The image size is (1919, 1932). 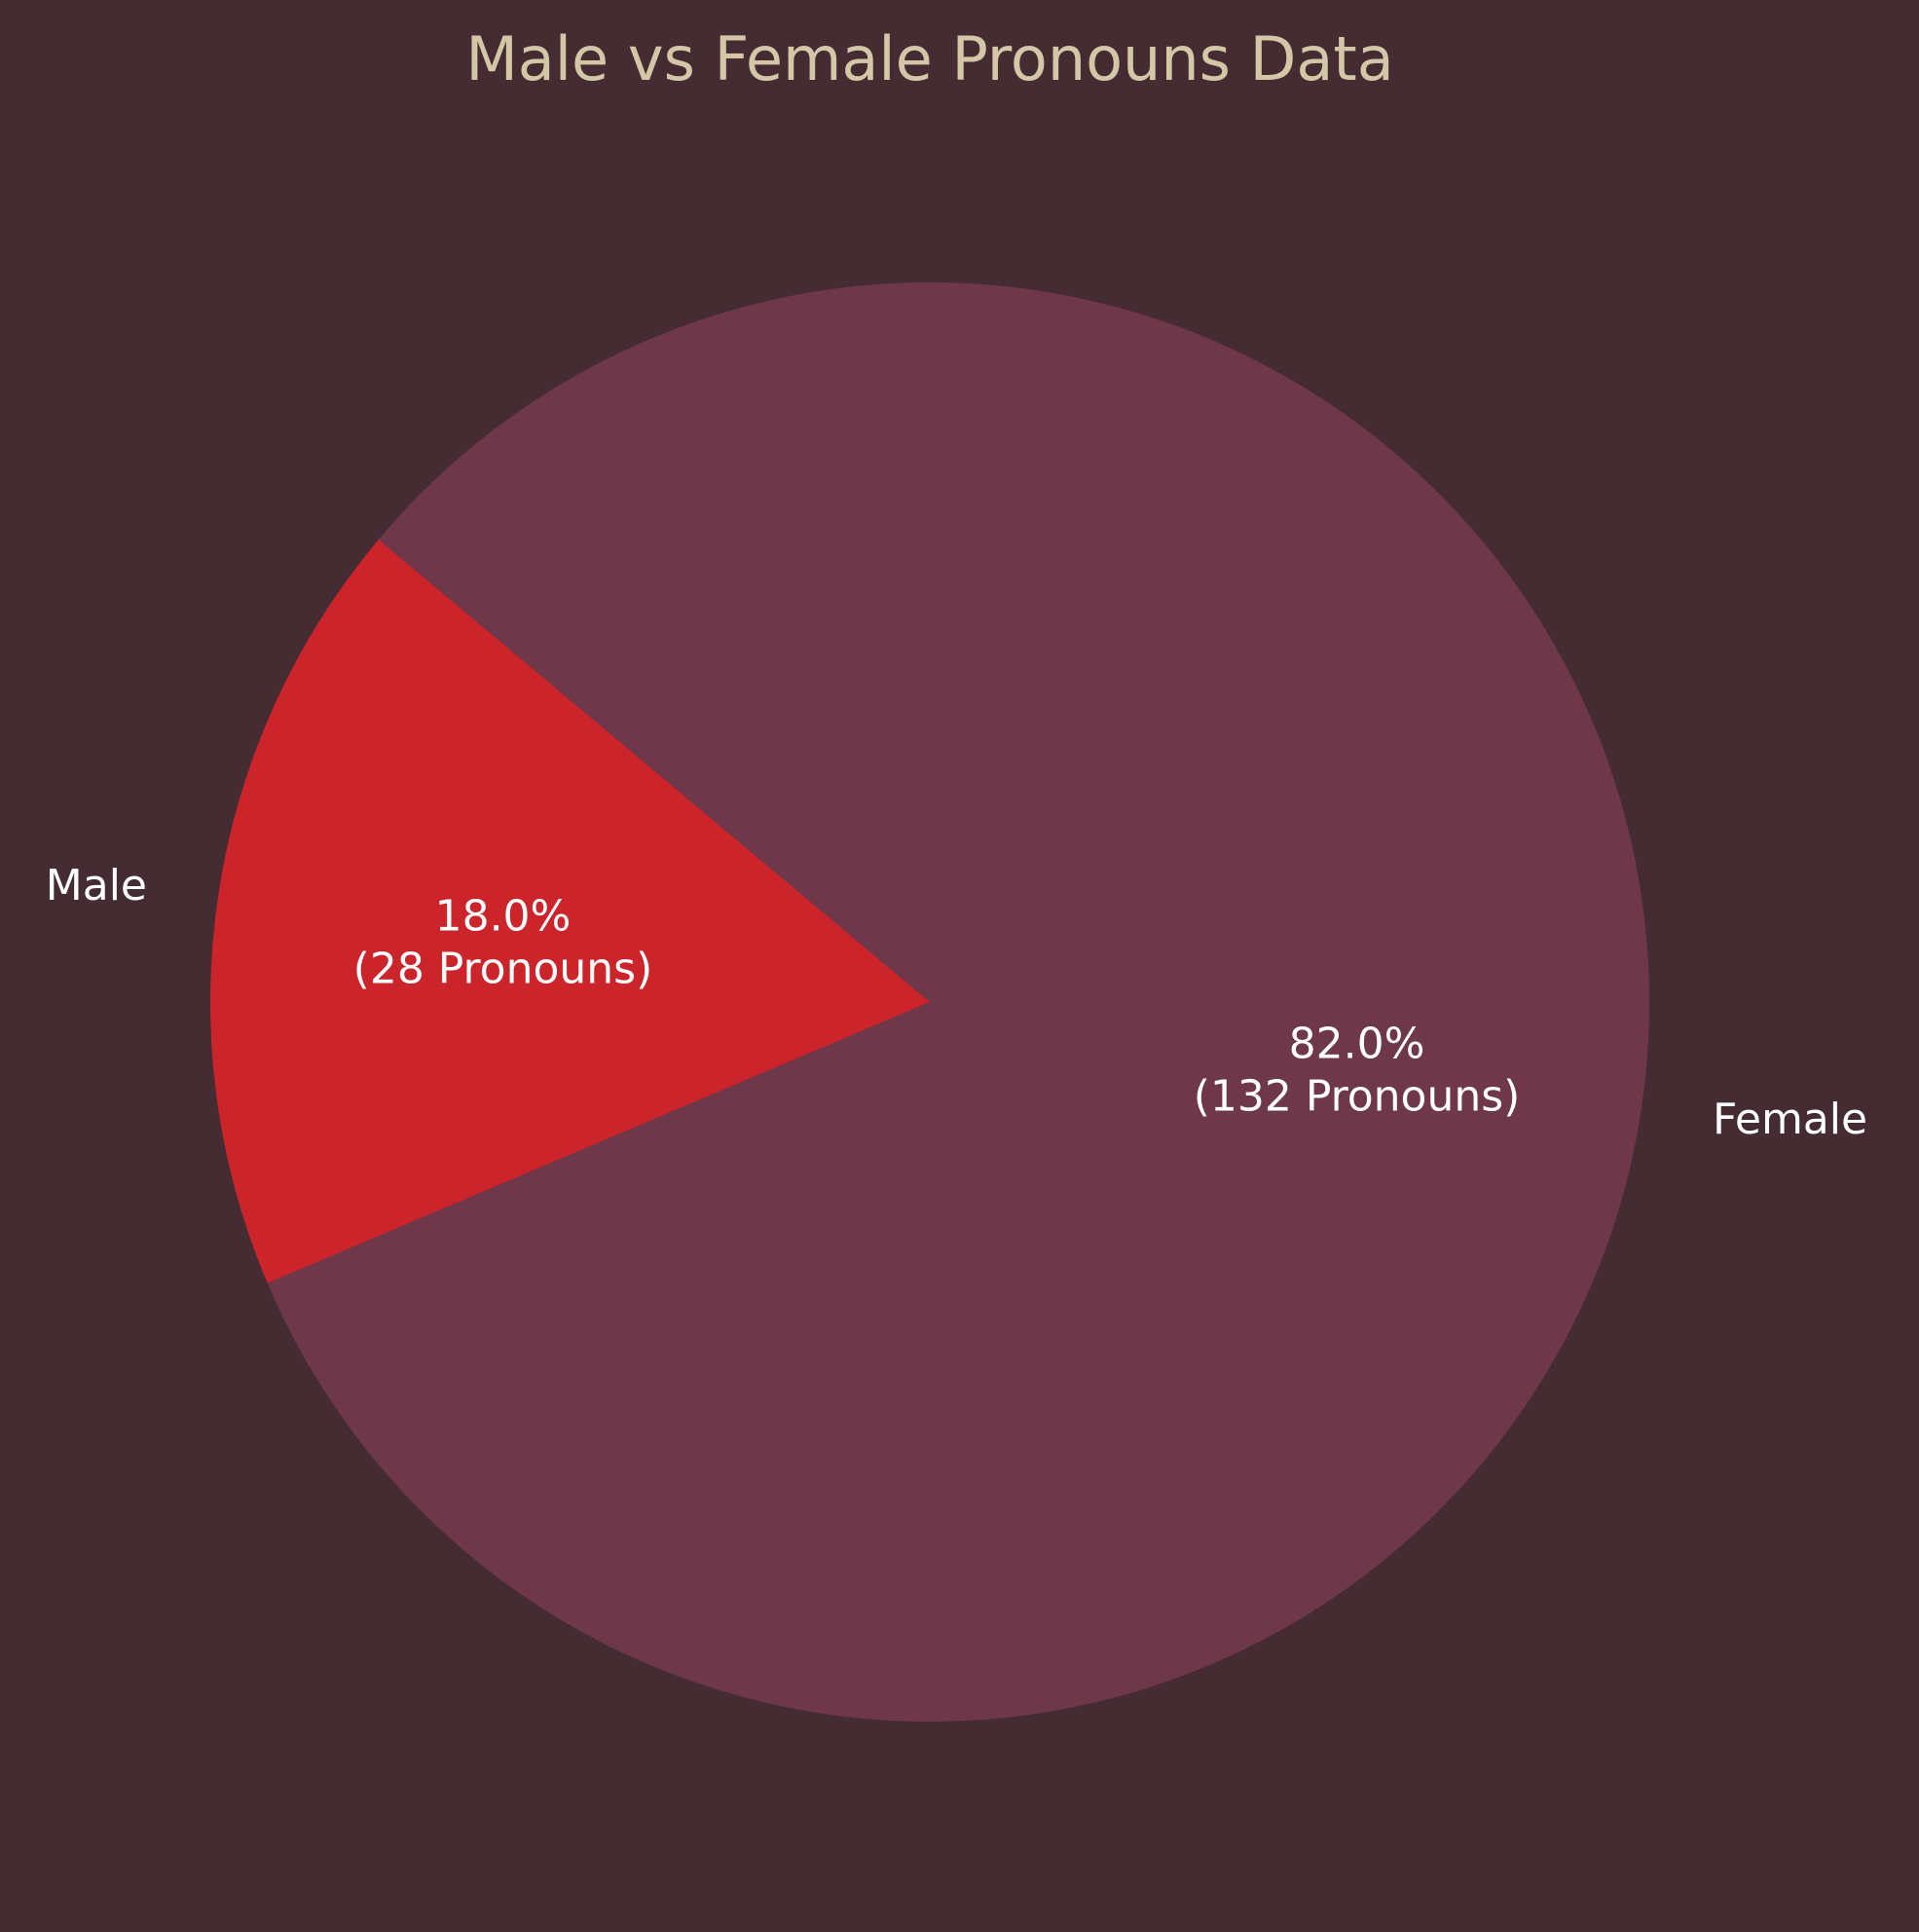 I want to click on chart-title: Male vs Female Pronouns Data, so click(x=929, y=59).